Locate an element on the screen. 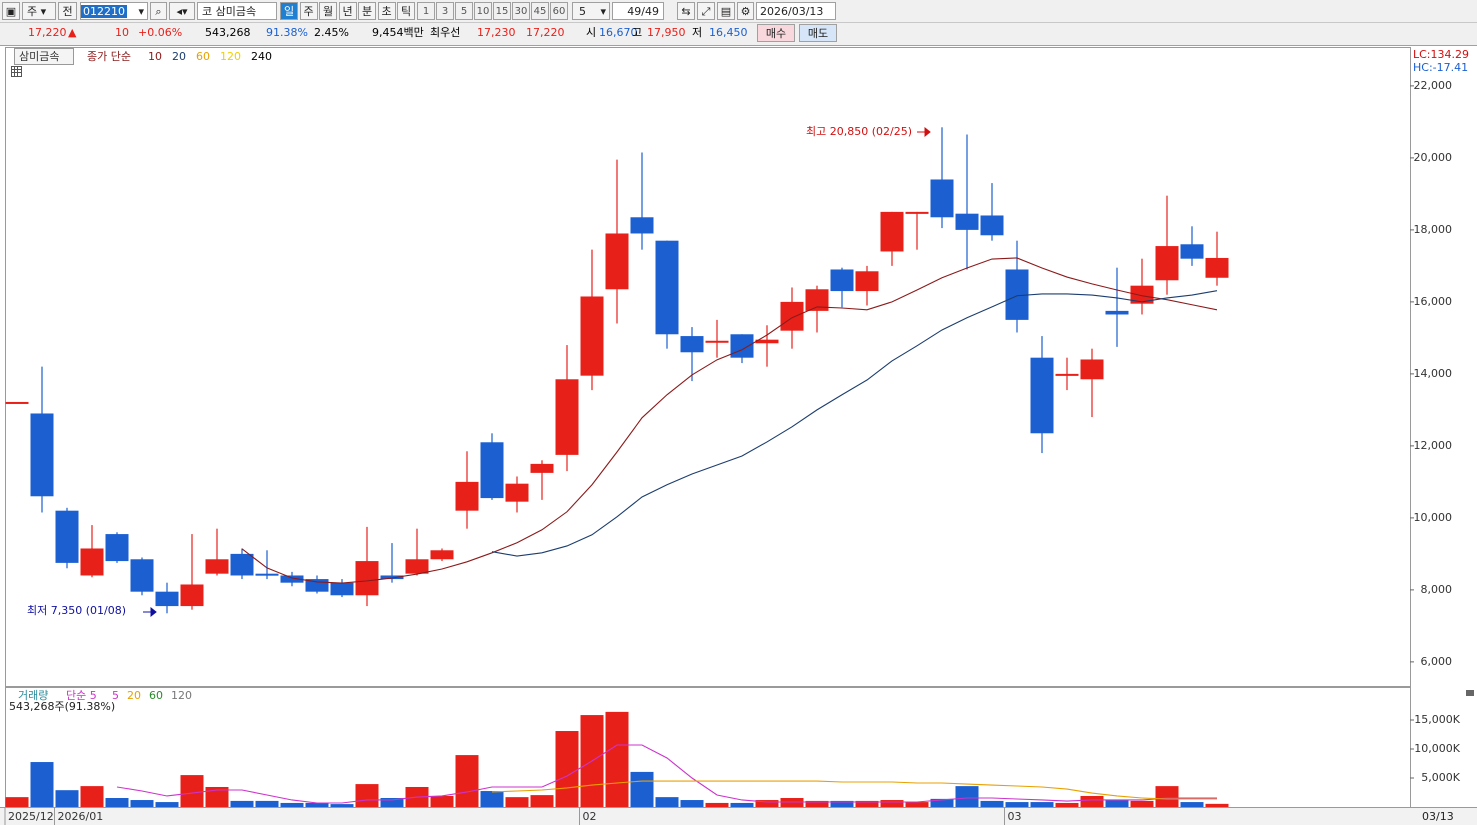 This screenshot has height=825, width=1477. interval-button: 10 is located at coordinates (483, 11).